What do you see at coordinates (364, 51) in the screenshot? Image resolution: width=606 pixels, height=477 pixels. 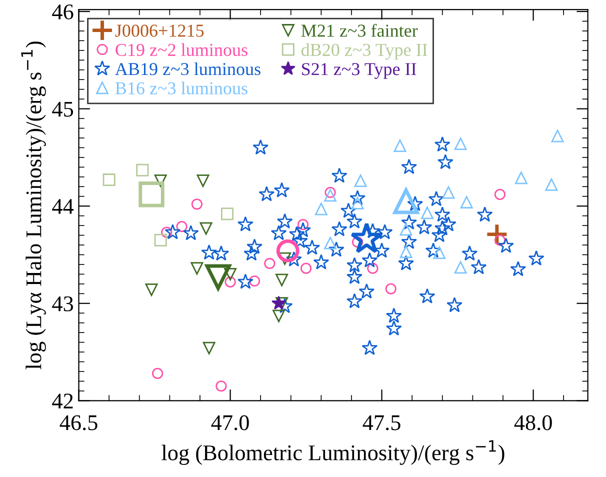 I see `legend-label: dB20 z~3 Type II` at bounding box center [364, 51].